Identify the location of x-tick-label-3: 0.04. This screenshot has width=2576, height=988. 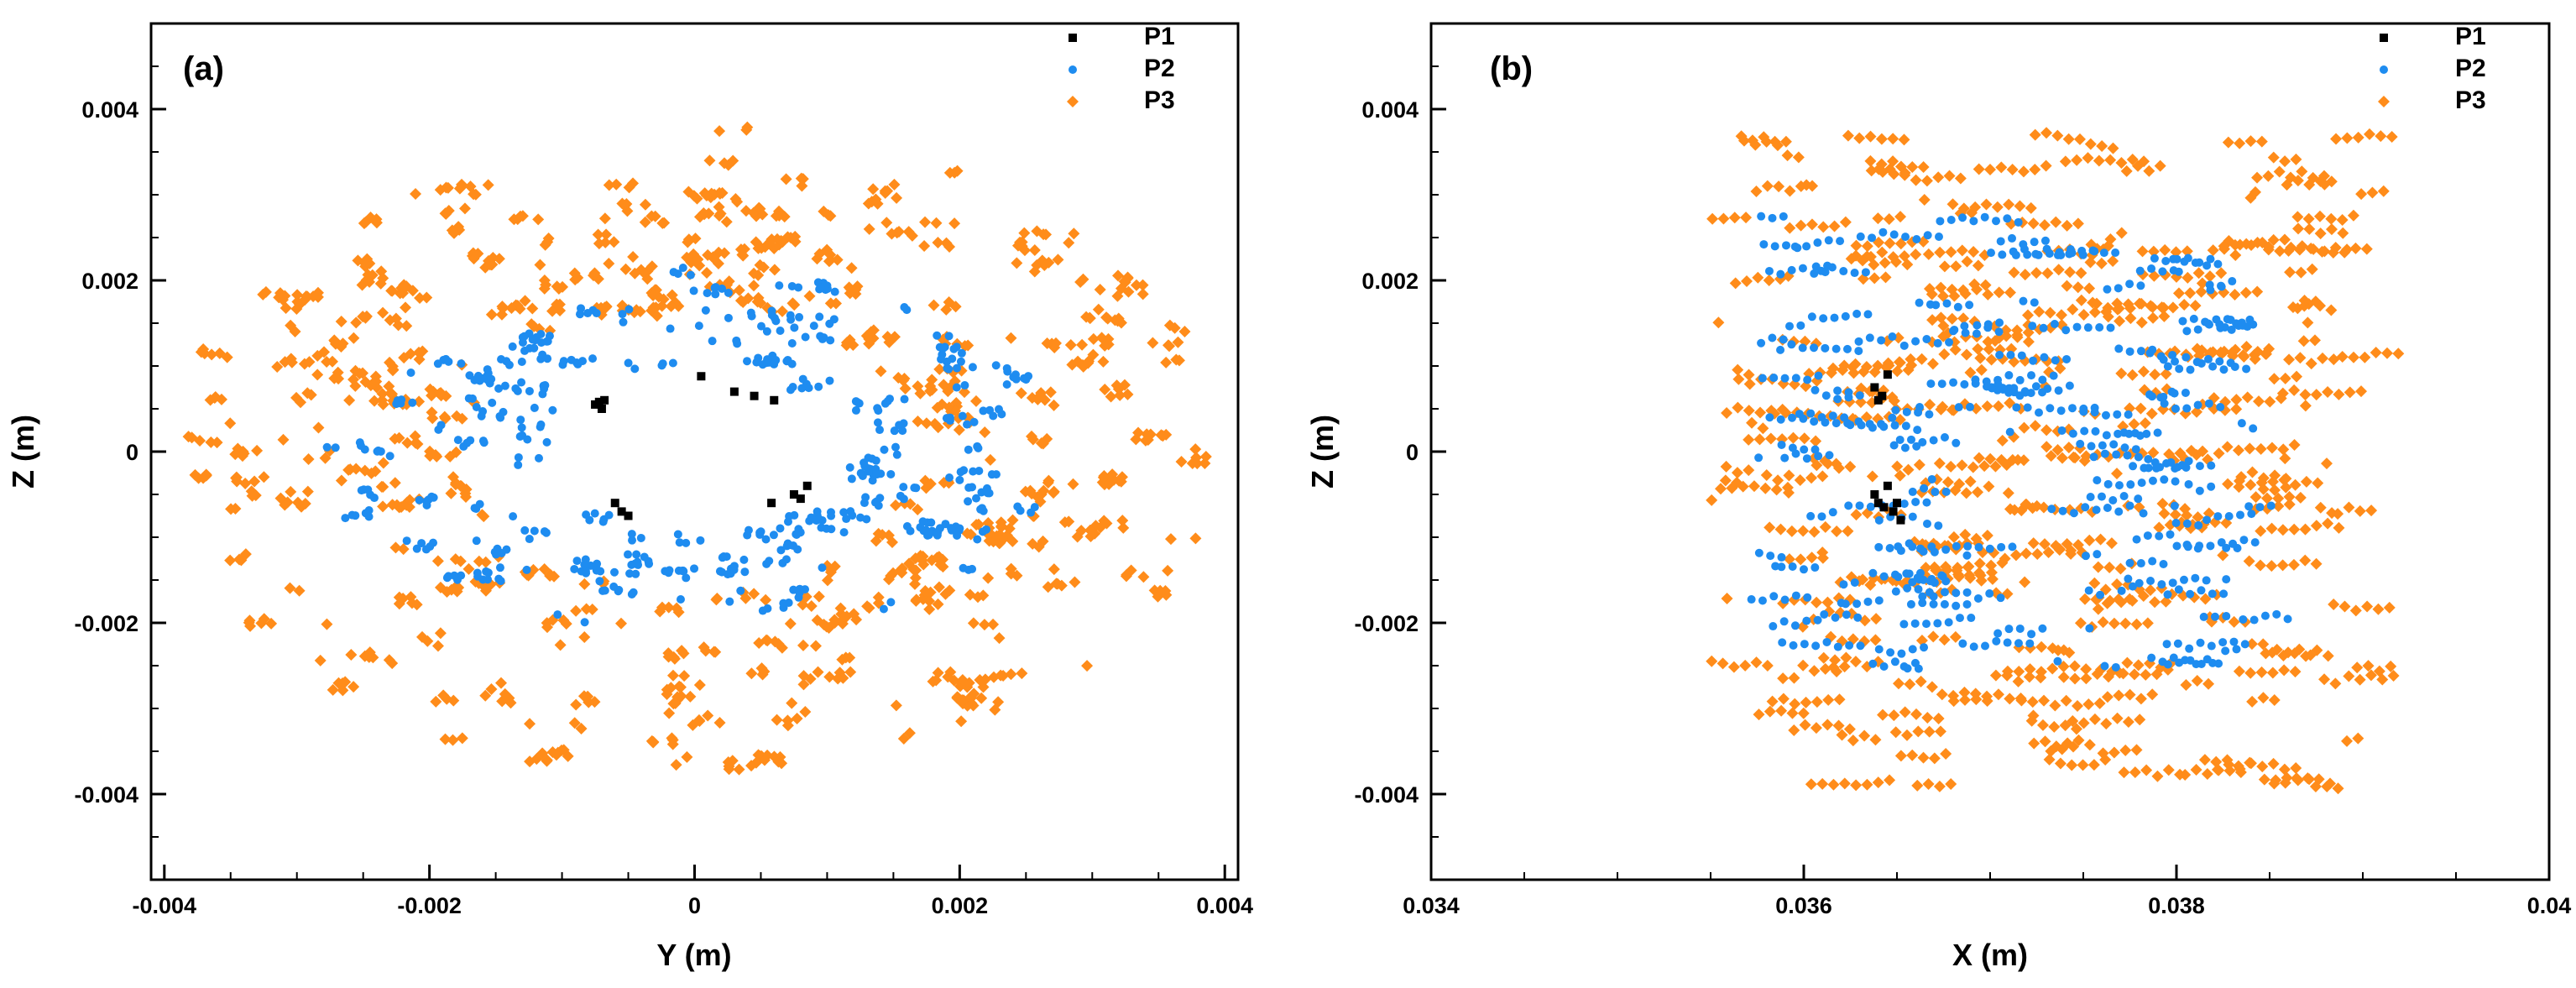
(2549, 905).